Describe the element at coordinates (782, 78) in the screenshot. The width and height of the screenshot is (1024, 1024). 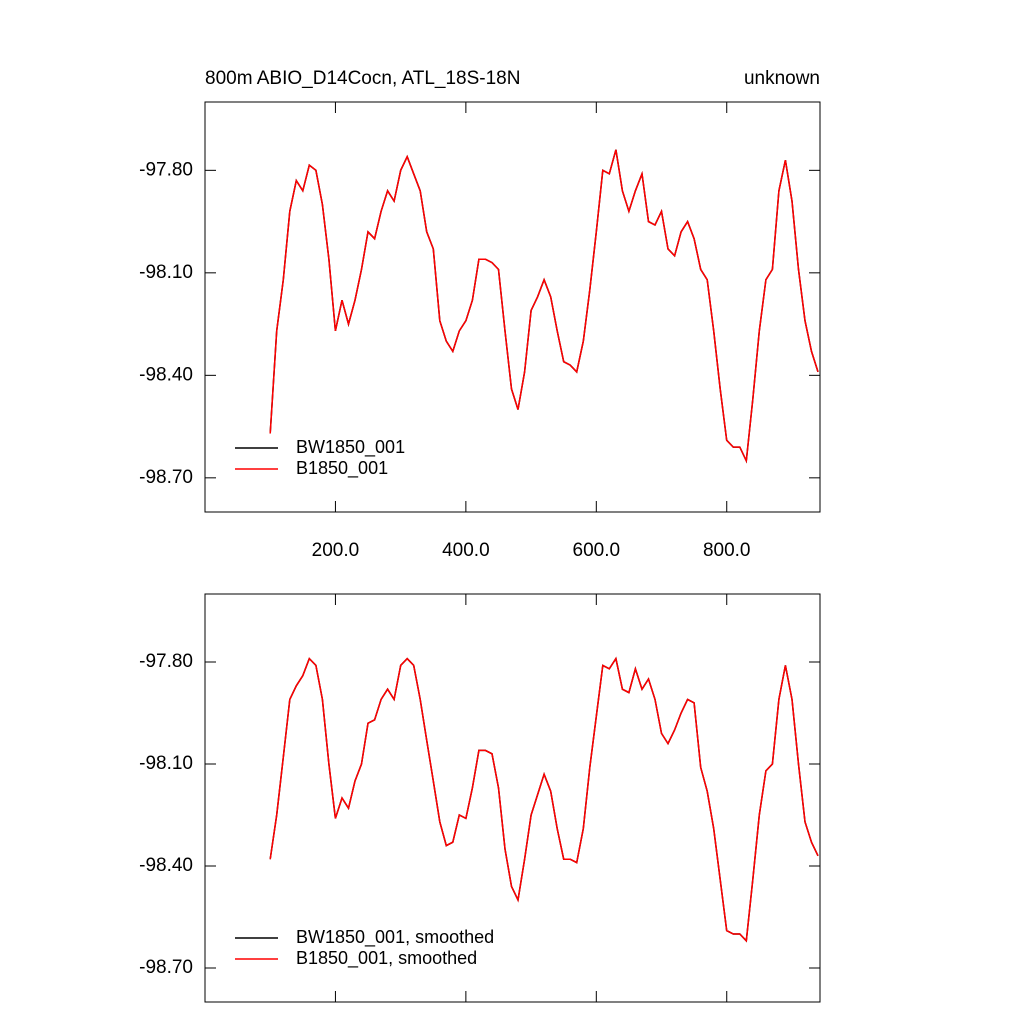
I see `chart-title-right: unknown` at that location.